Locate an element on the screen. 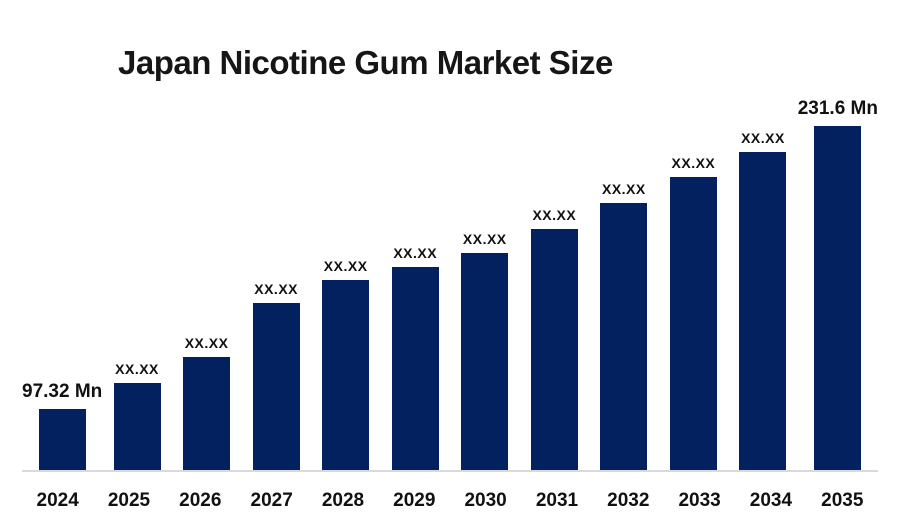 This screenshot has width=900, height=525. bar-column-2035: 231.6 Mn is located at coordinates (838, 261).